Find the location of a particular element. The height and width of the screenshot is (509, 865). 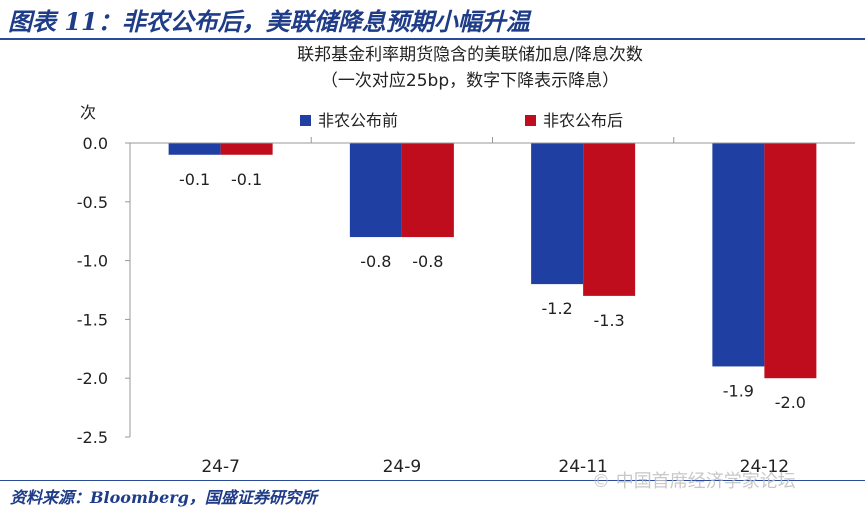

y-tick-label: -2.0 is located at coordinates (92, 378).